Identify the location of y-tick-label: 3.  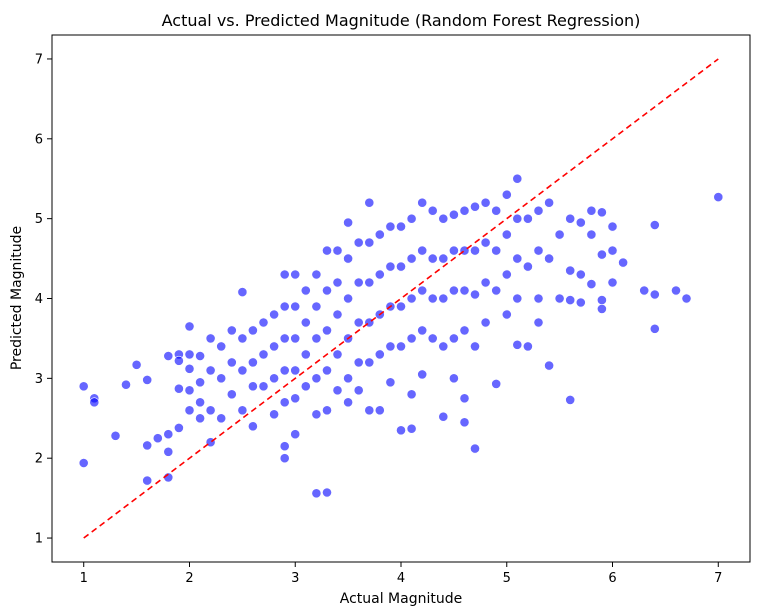
(39, 379).